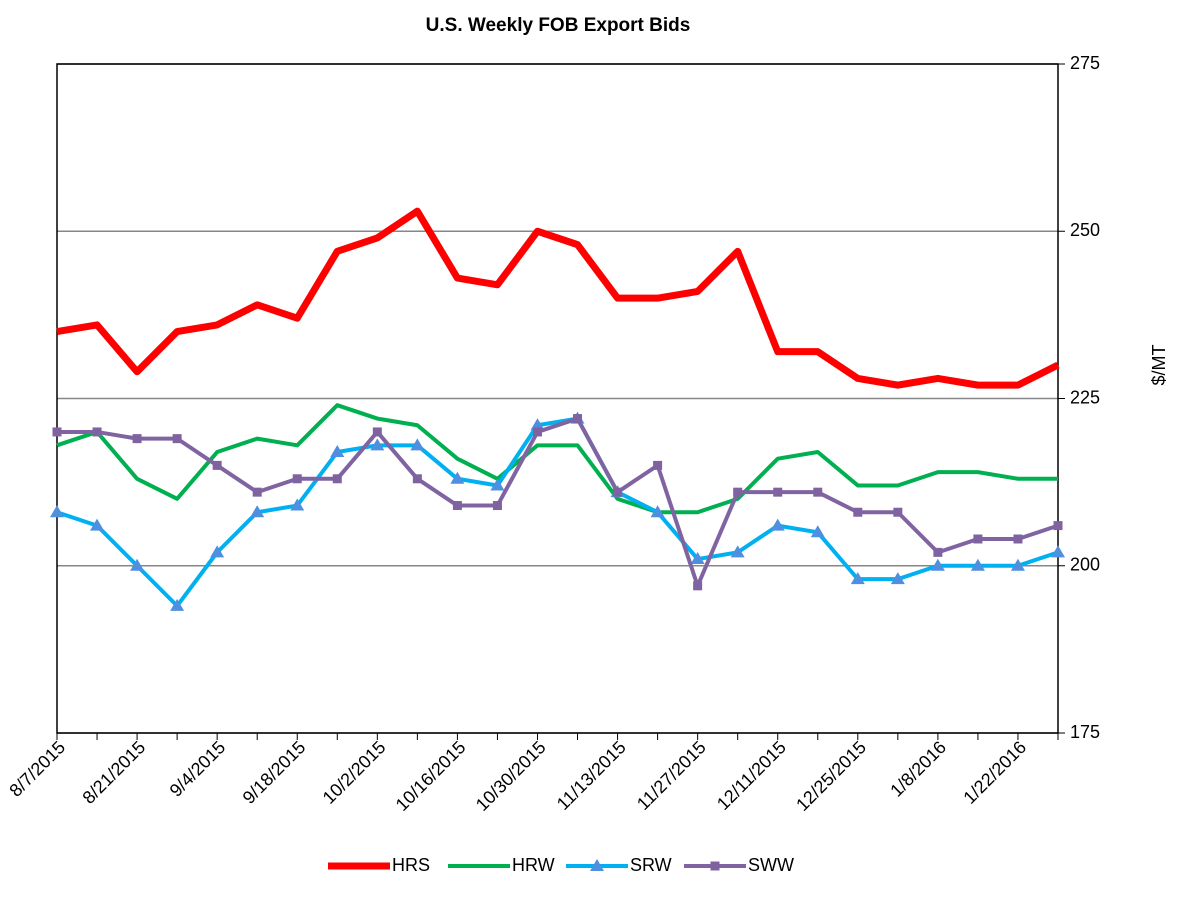 The image size is (1183, 909). Describe the element at coordinates (1085, 230) in the screenshot. I see `y-tick-label: 250` at that location.